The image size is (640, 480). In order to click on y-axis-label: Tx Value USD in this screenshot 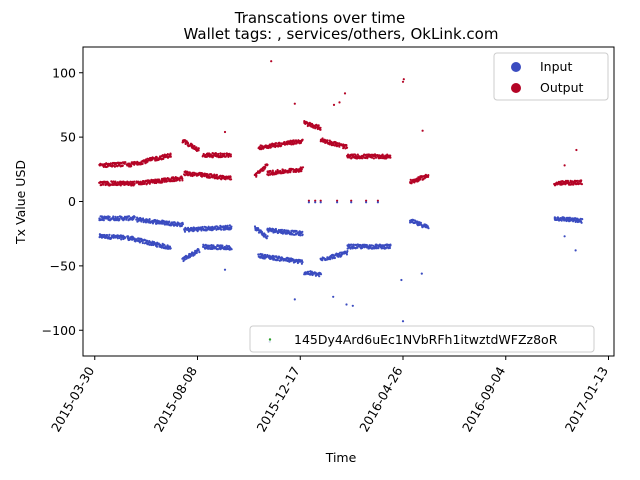, I will do `click(20, 202)`.